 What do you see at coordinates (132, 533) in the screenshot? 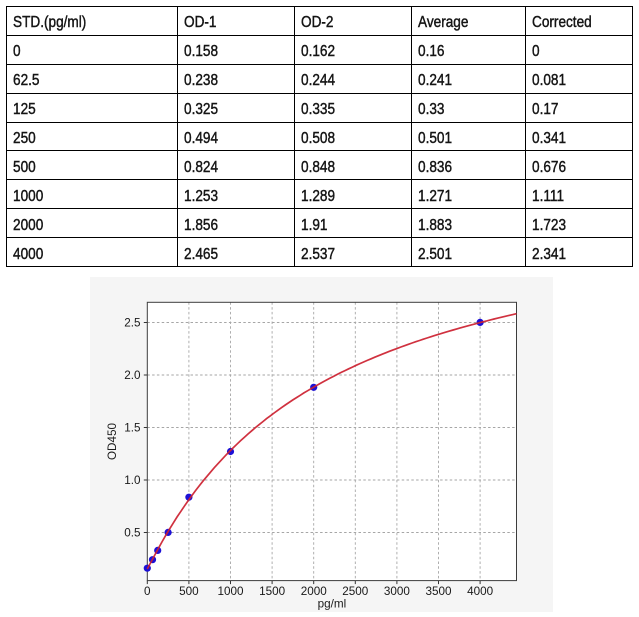
I see `svg-text: 0.5` at bounding box center [132, 533].